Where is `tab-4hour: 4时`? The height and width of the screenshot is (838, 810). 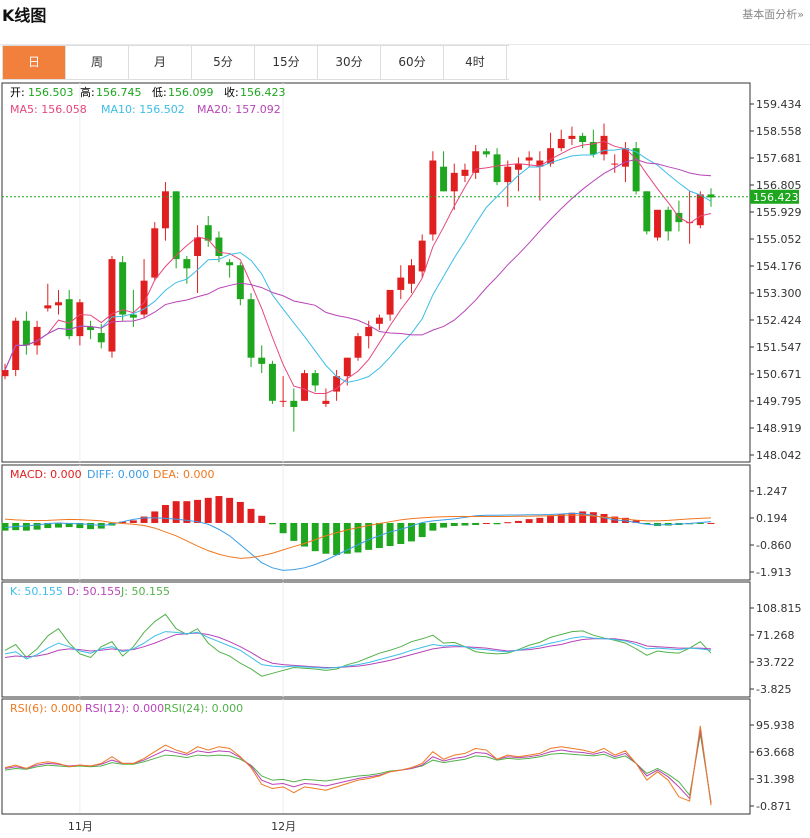 tab-4hour: 4时 is located at coordinates (475, 62).